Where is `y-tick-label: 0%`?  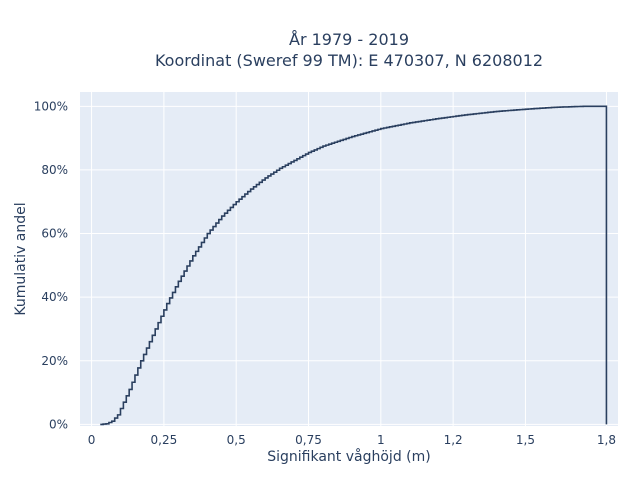 y-tick-label: 0% is located at coordinates (58, 424).